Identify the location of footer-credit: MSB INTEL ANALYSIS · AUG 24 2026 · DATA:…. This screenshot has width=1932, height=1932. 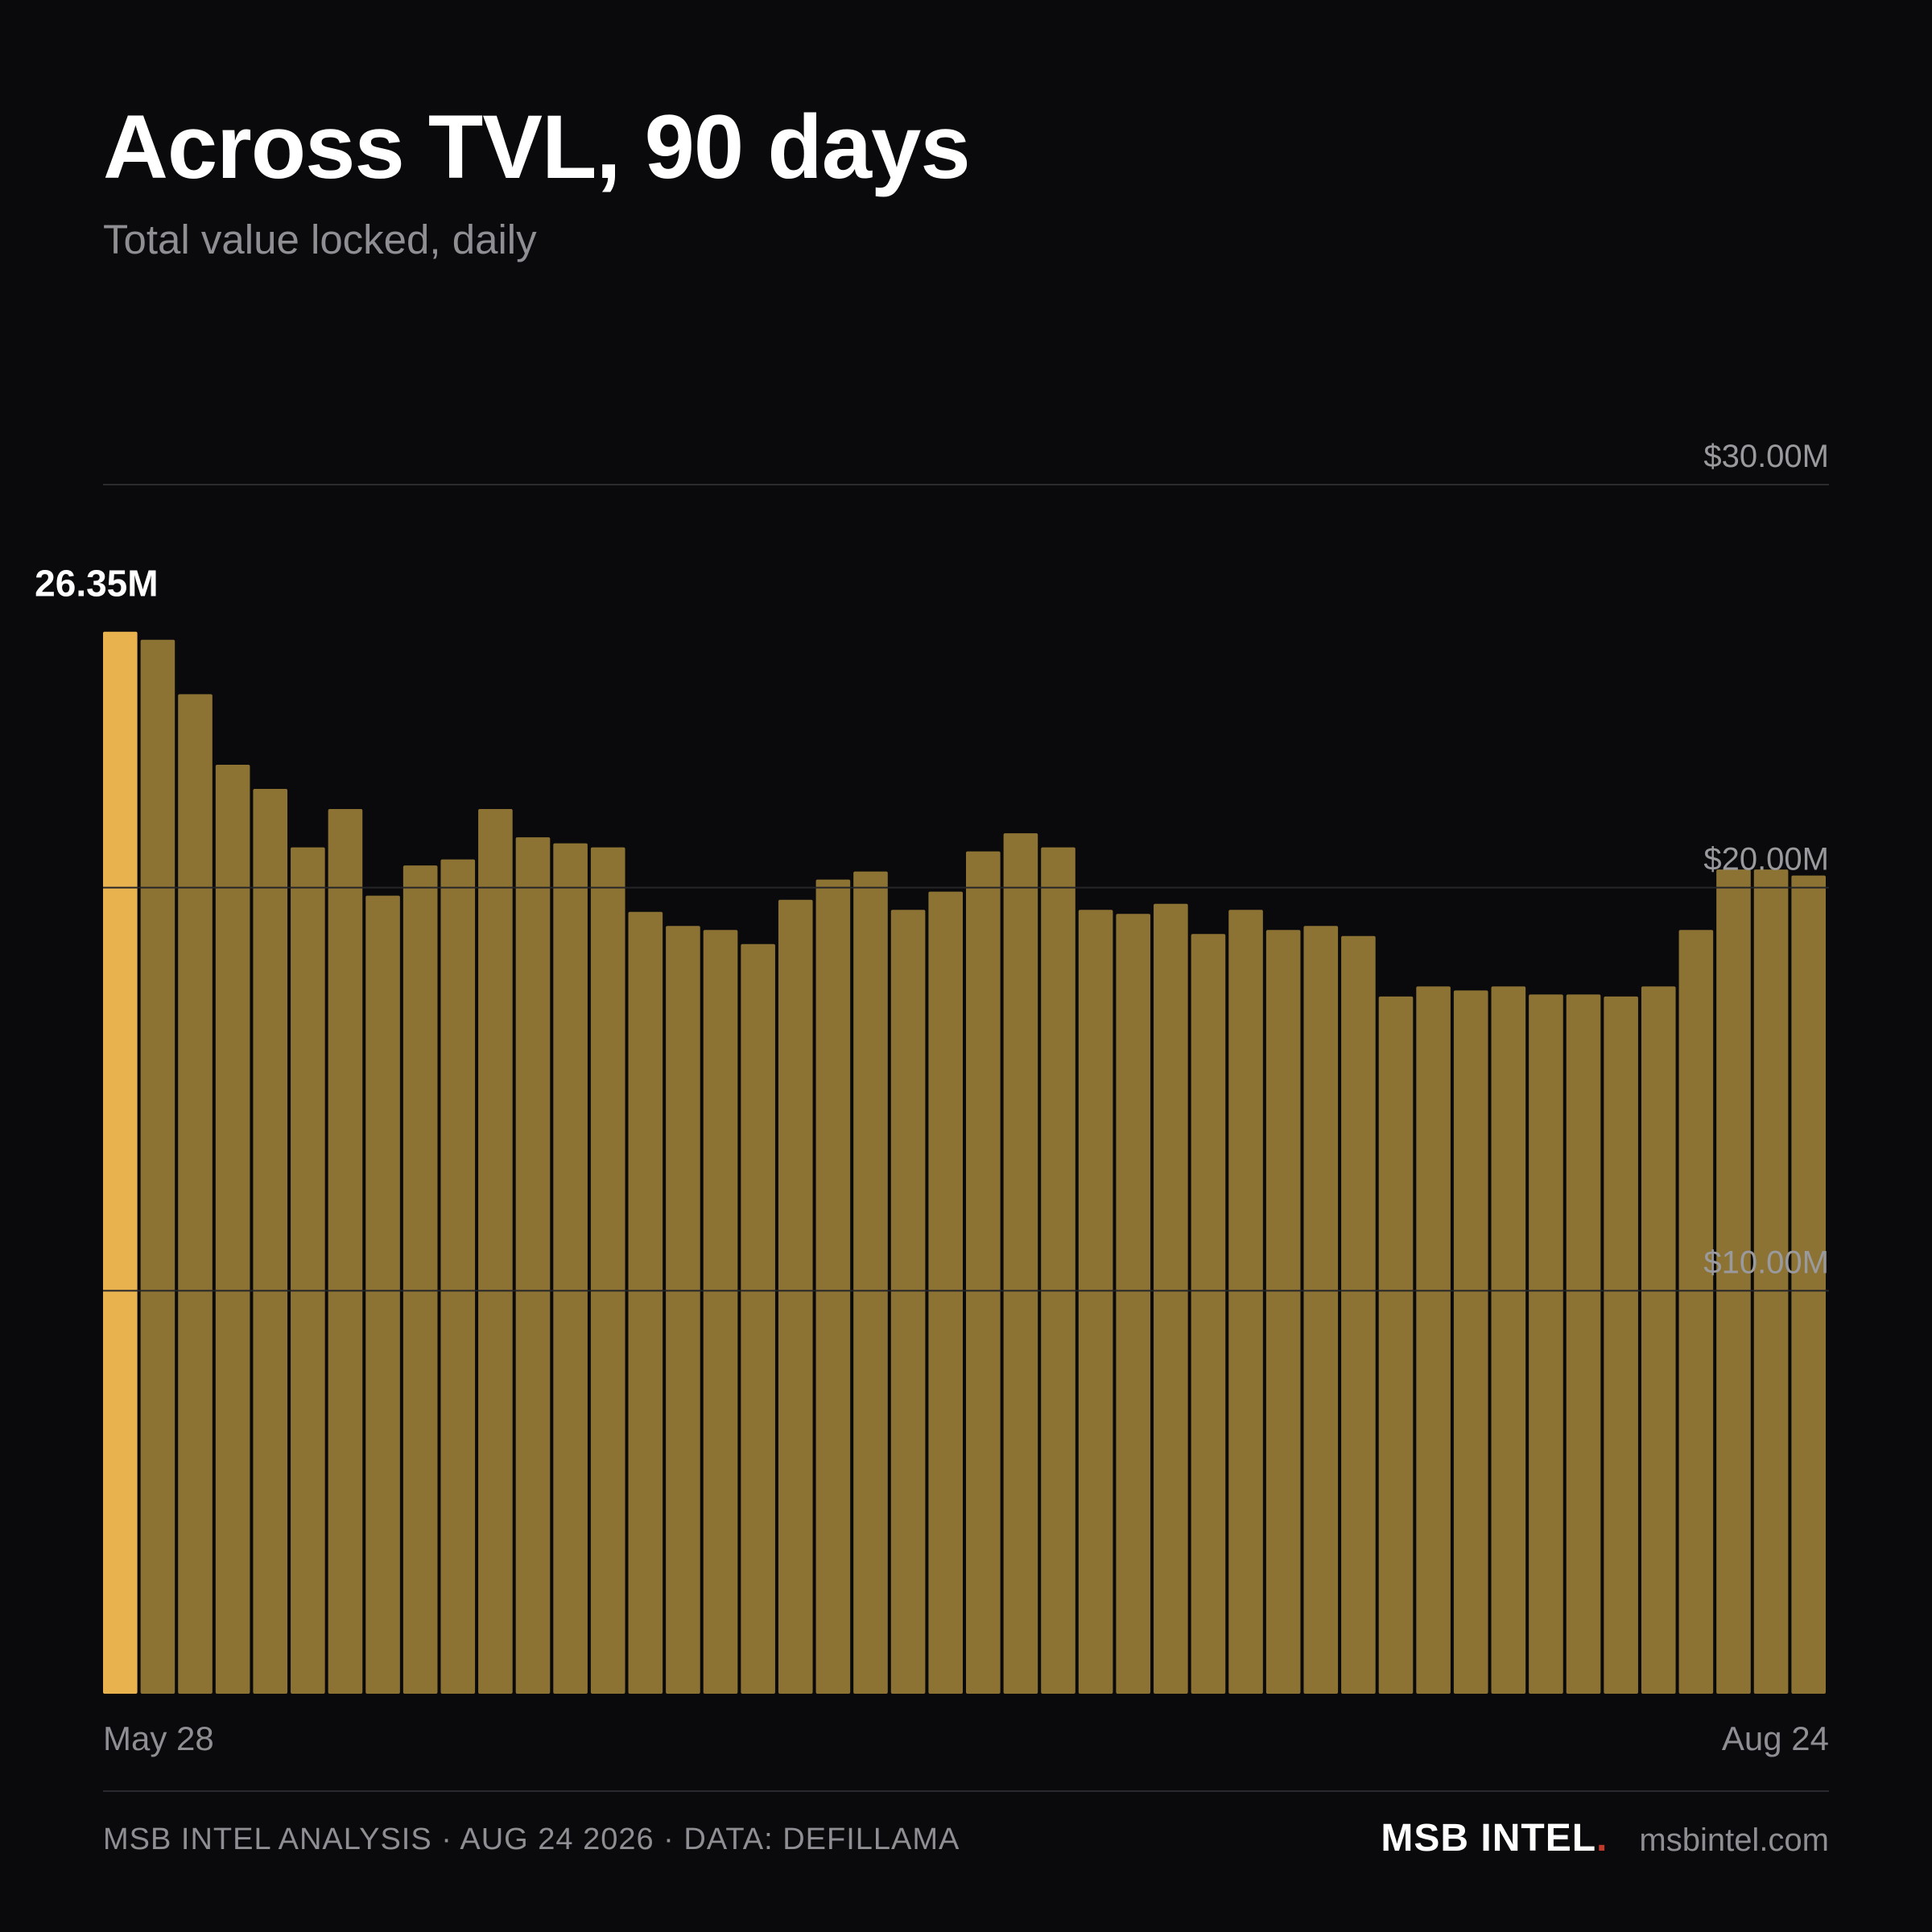
(531, 1839).